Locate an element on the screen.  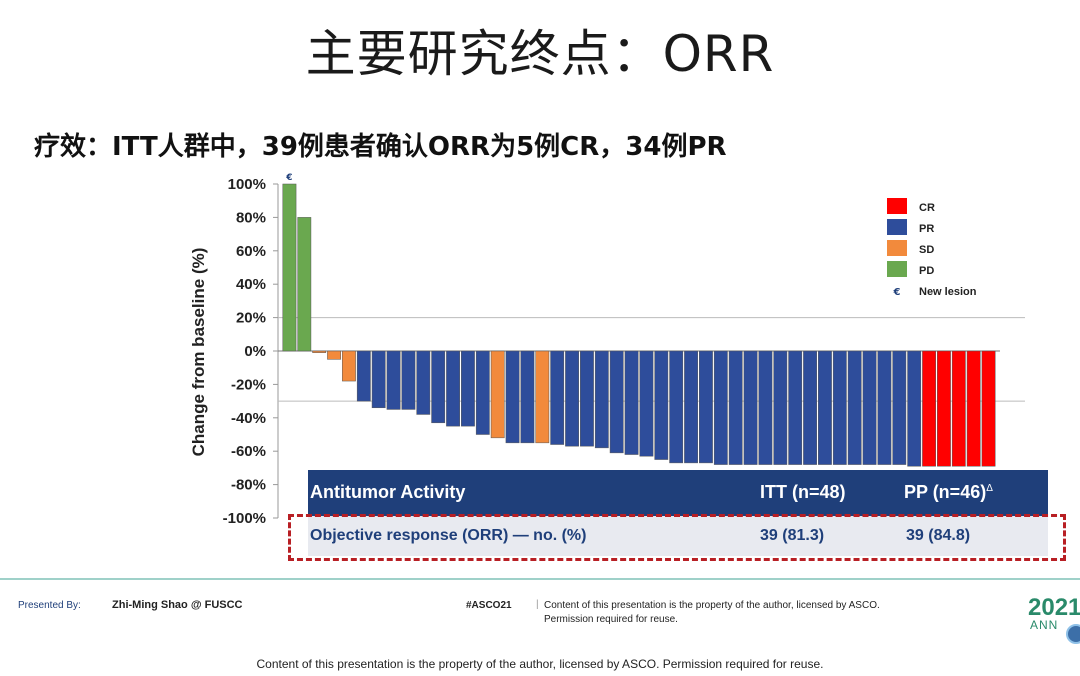
table-header-pp-label: PP (n=46) is located at coordinates (945, 492).